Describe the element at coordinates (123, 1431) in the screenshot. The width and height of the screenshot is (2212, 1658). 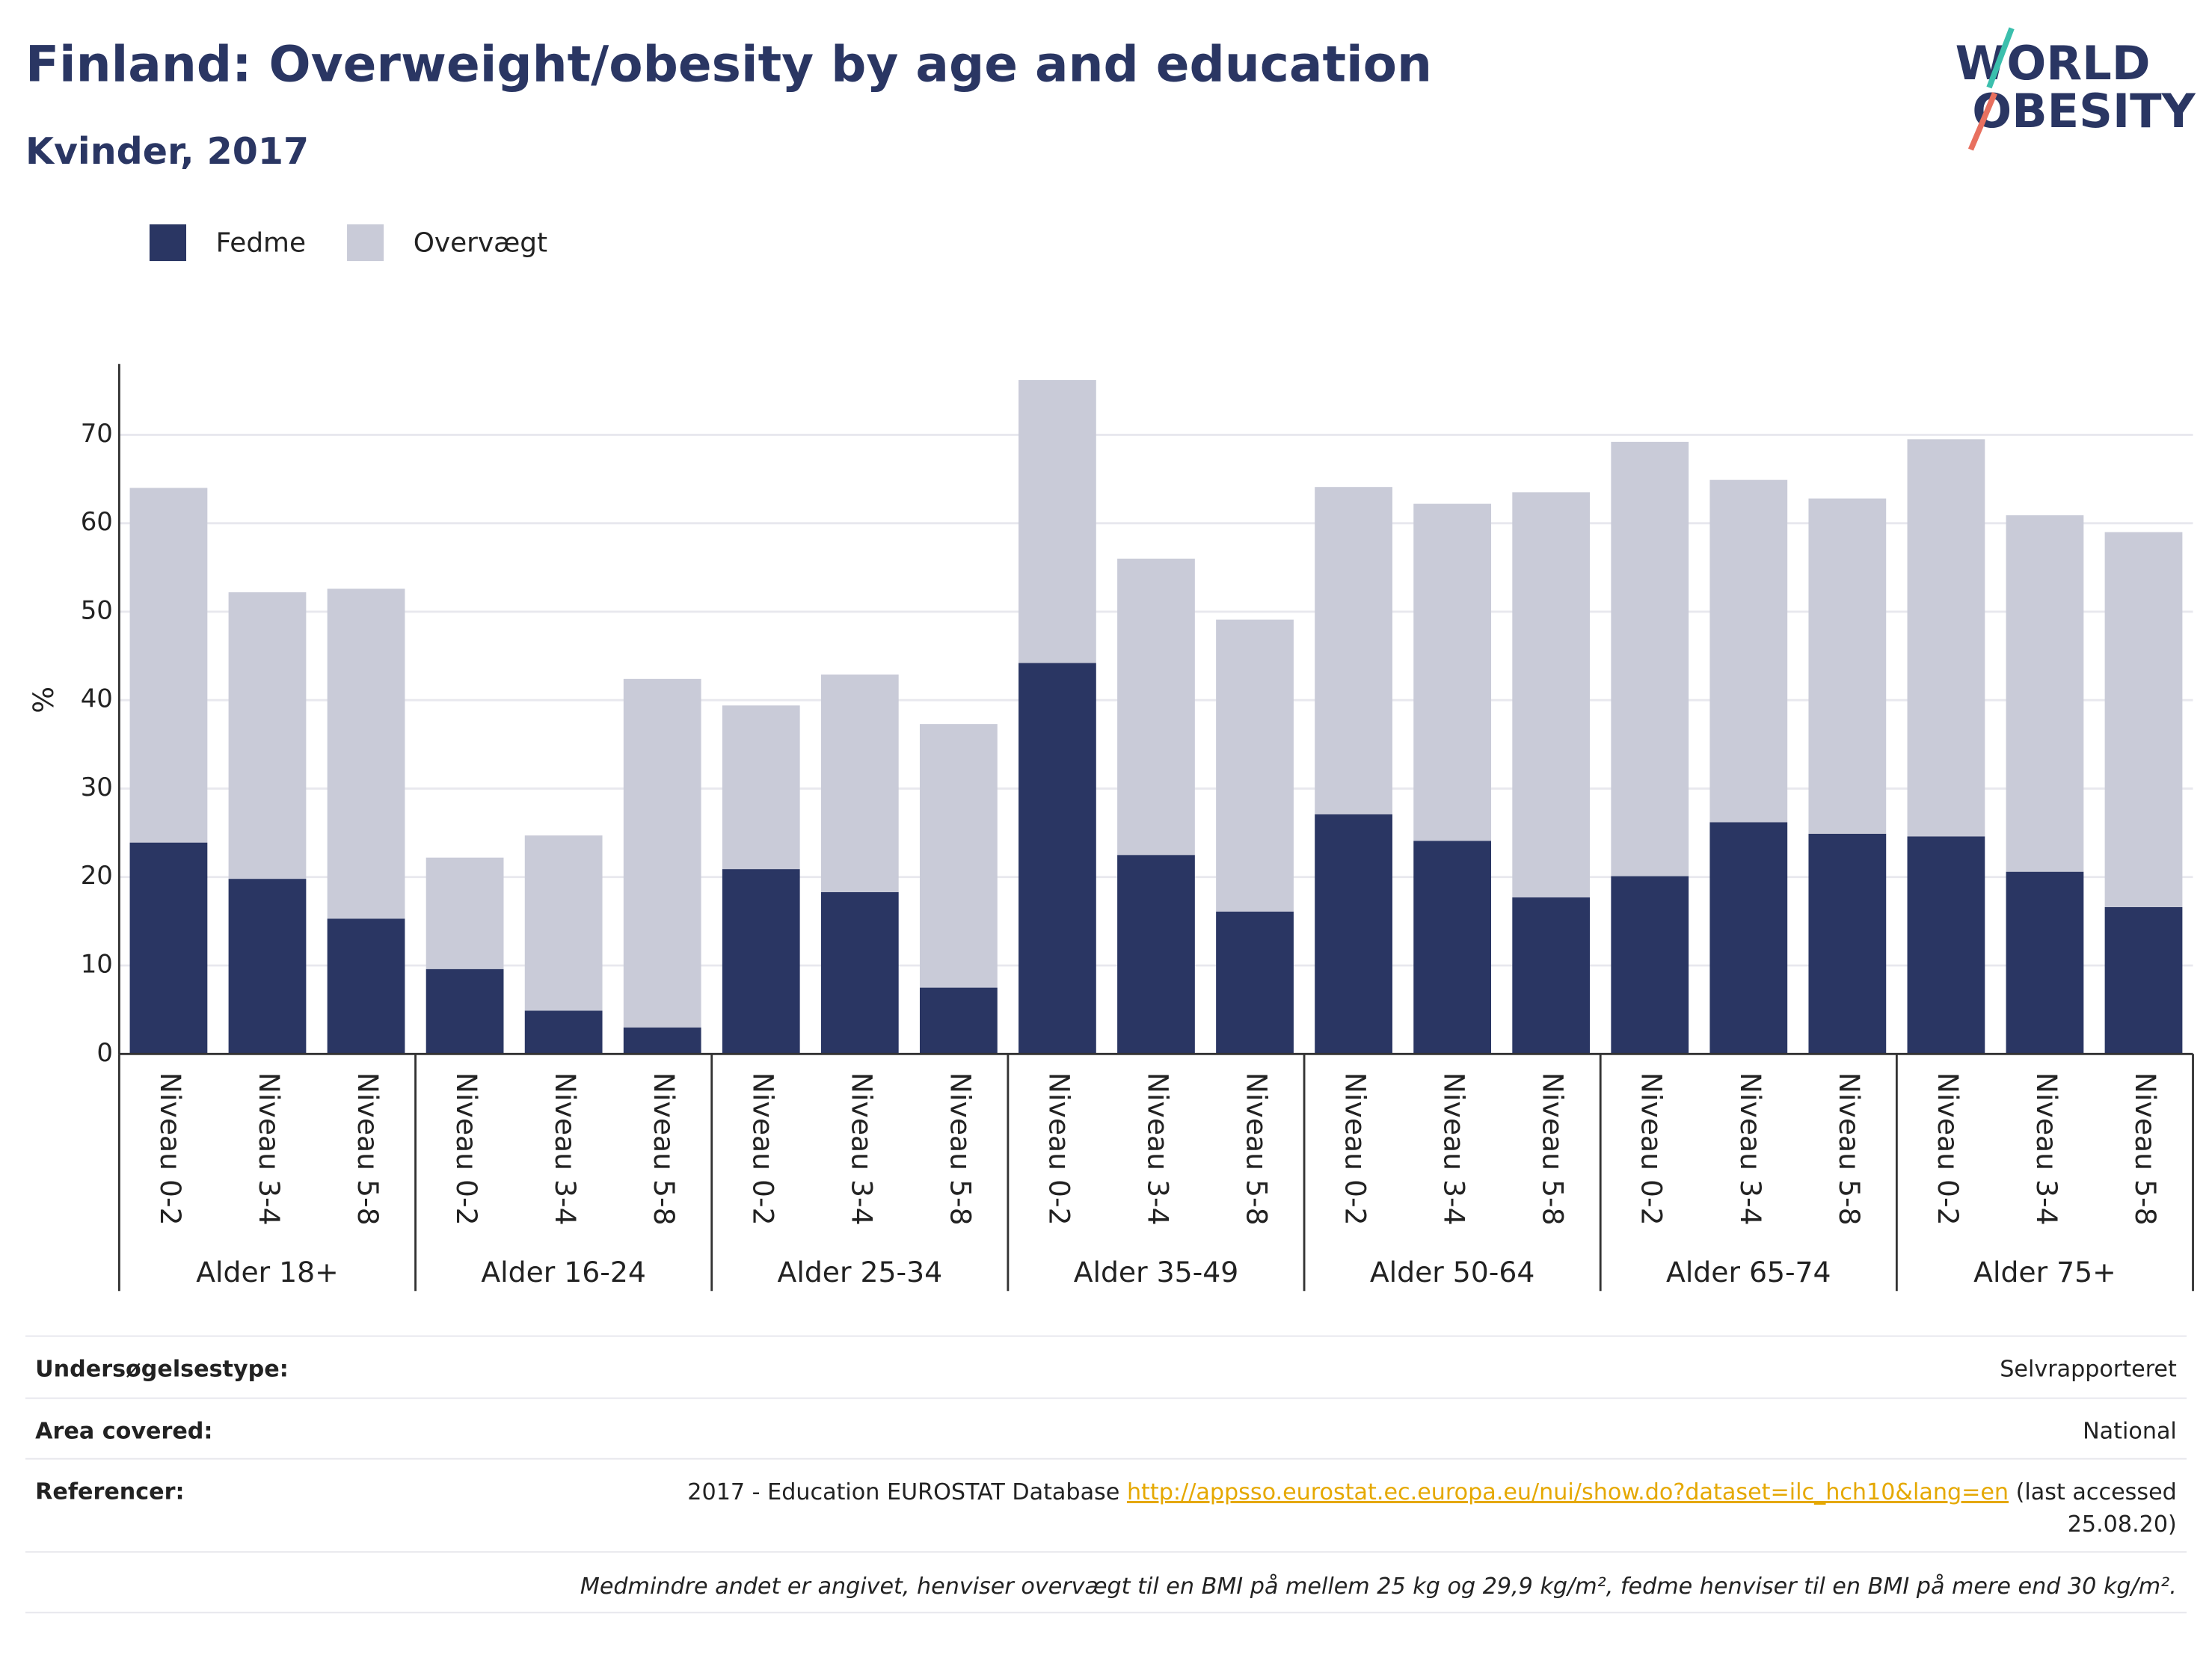
I see `row-label: Area covered:` at that location.